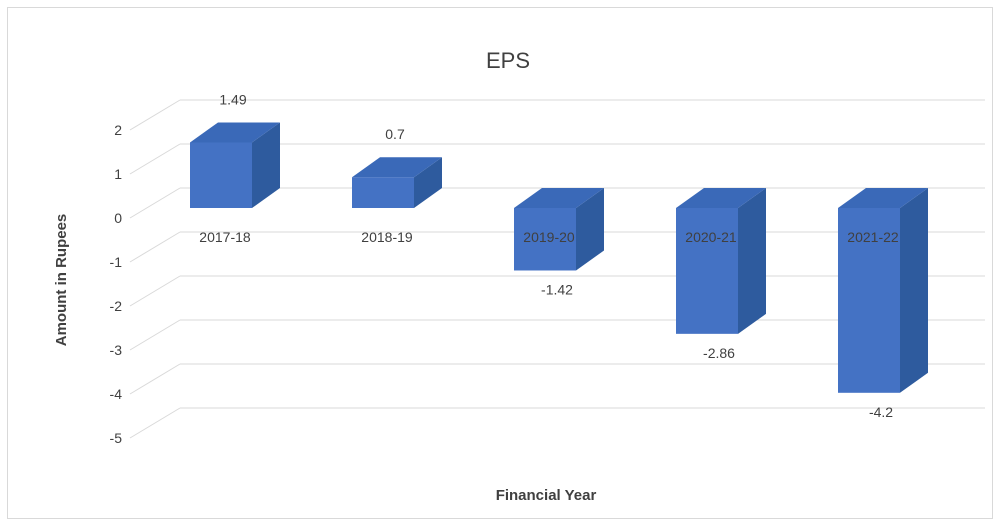 Image resolution: width=1002 pixels, height=530 pixels. Describe the element at coordinates (118, 130) in the screenshot. I see `y-tick-label: 2` at that location.